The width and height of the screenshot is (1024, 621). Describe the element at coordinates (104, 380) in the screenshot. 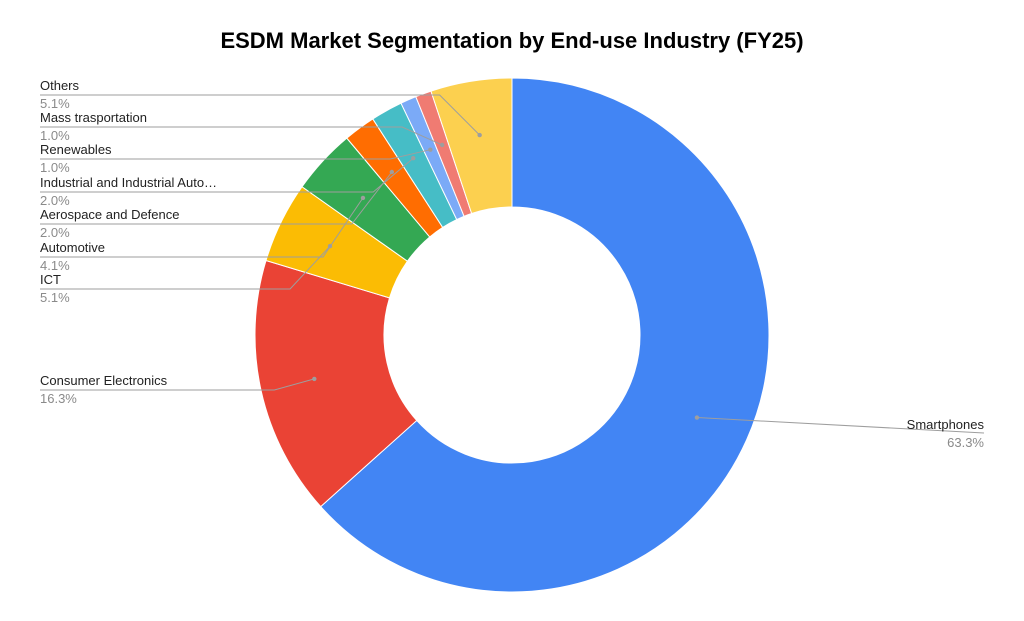

I see `label-consumer-electronics: Consumer Electronics` at that location.